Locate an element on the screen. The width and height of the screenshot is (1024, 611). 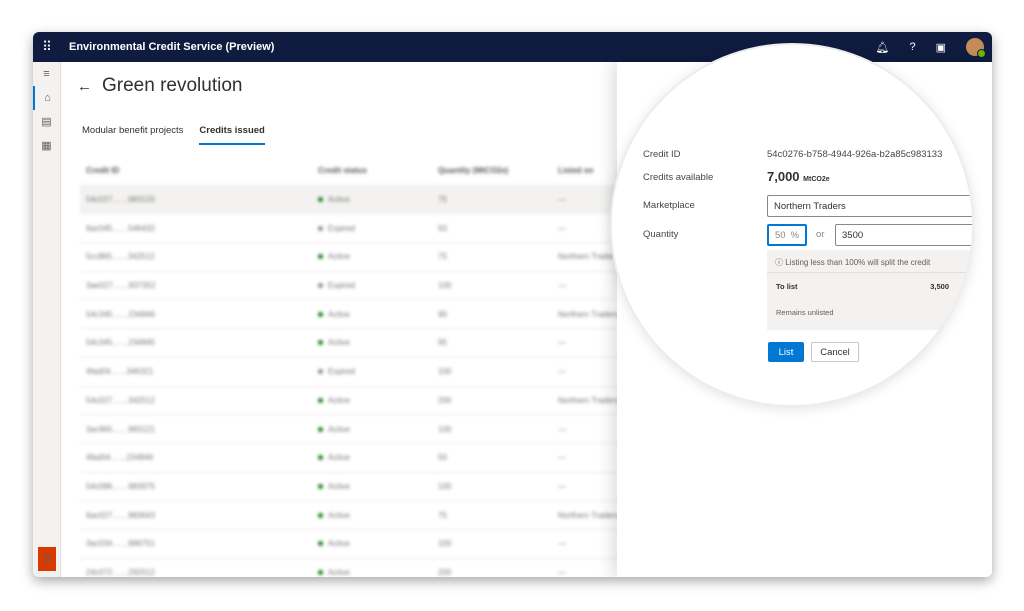
app-title: Environmental Credit Service (Preview) is located at coordinates (172, 47).